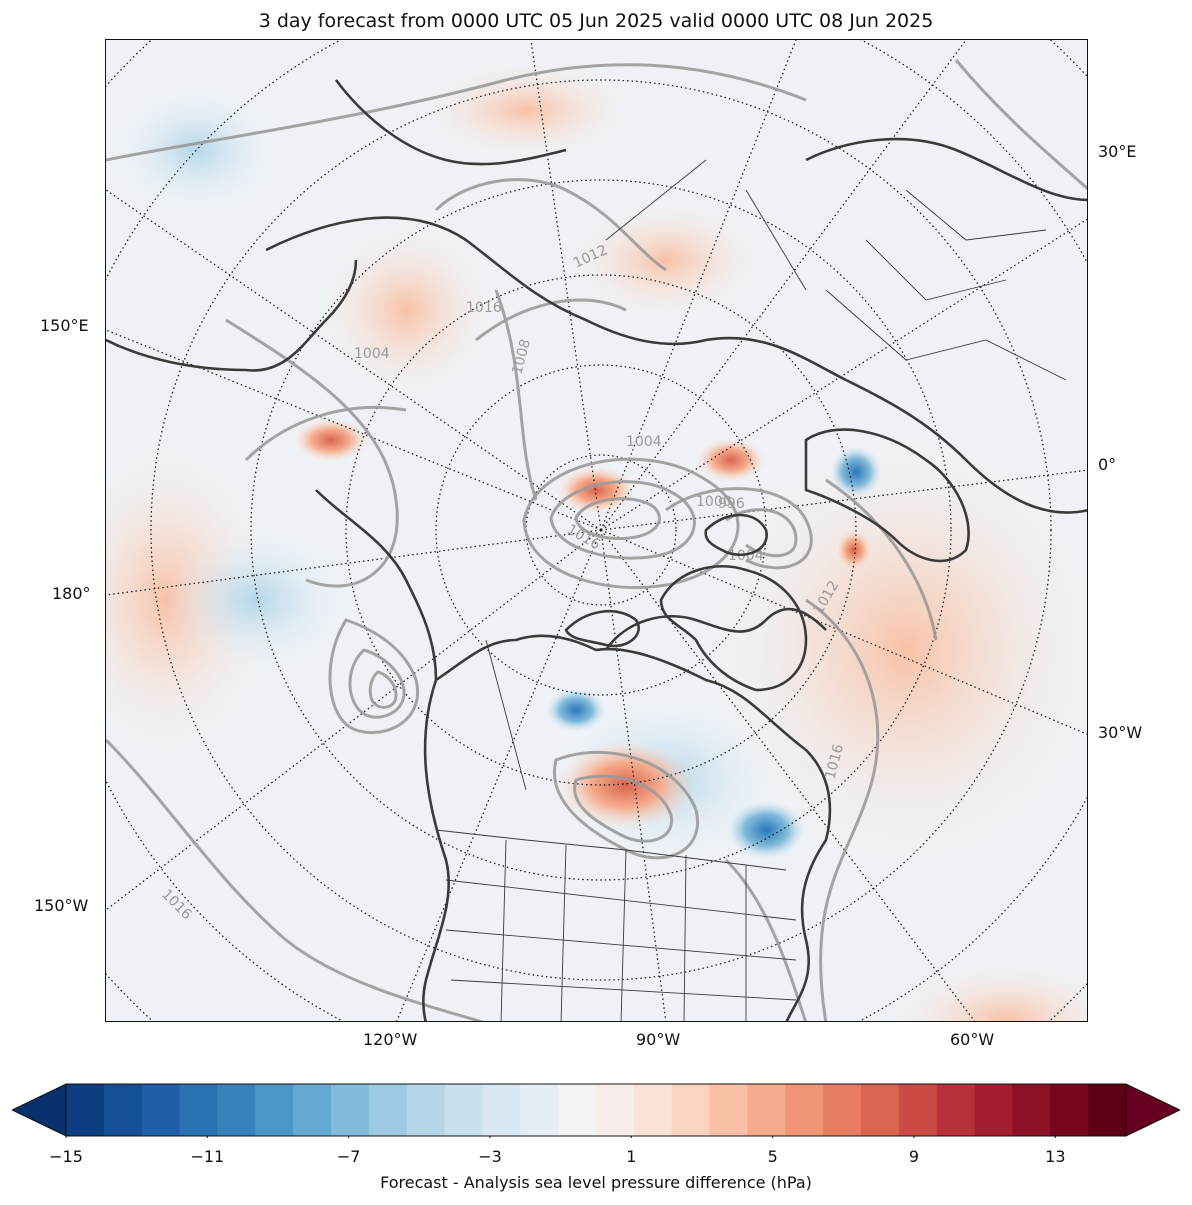  I want to click on low-pressure-difference-anomaly, so click(856, 472).